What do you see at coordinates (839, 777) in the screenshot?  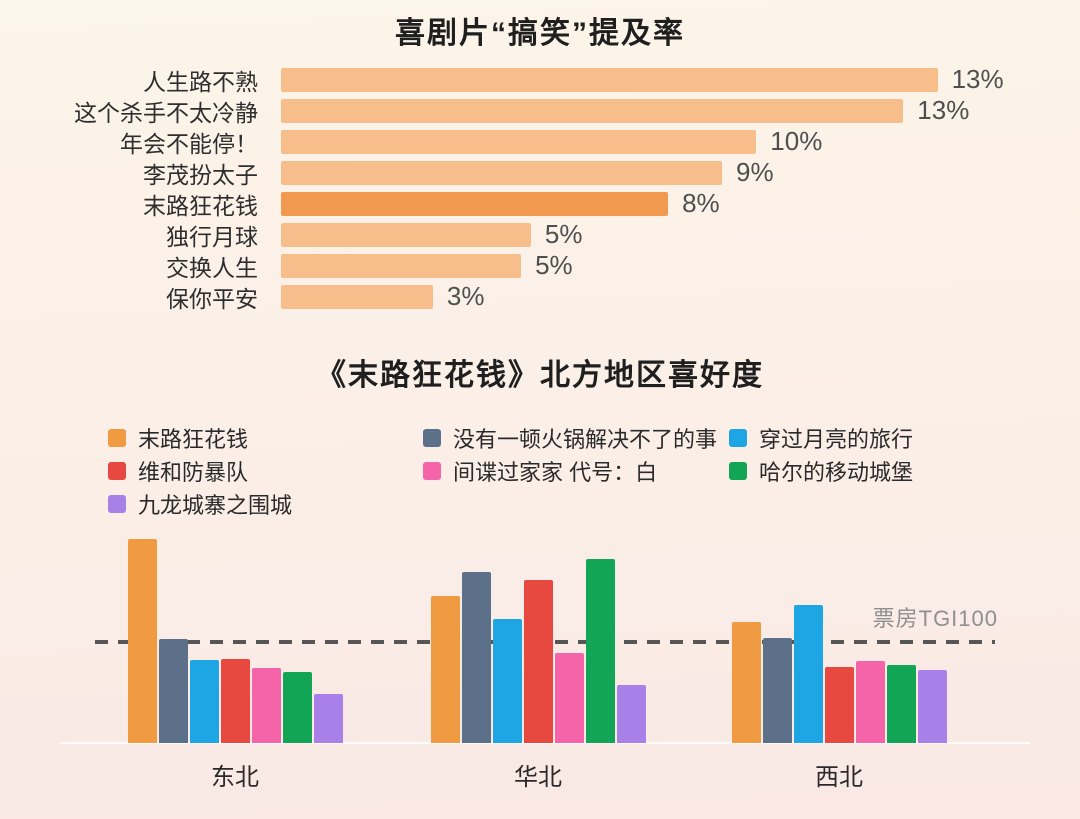 I see `region-label: 西北` at bounding box center [839, 777].